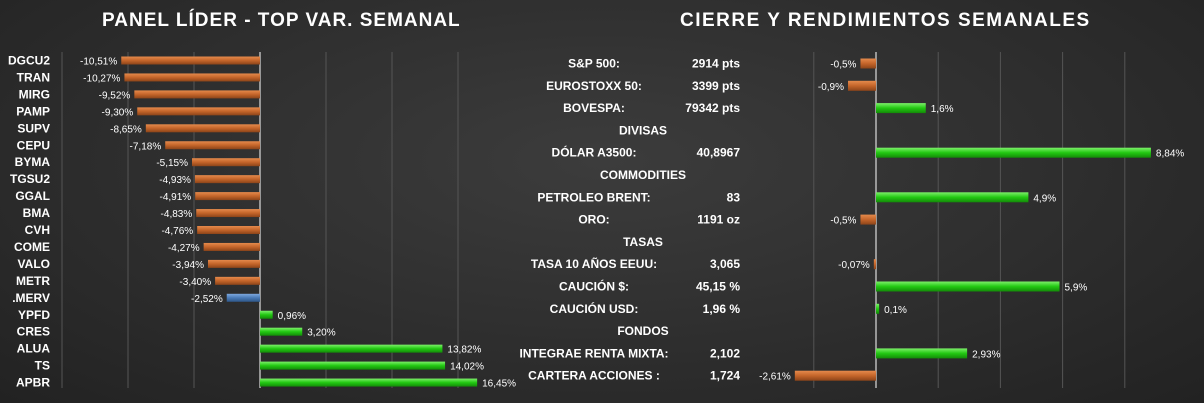  What do you see at coordinates (594, 308) in the screenshot?
I see `row-label: CAUCIÓN USD:` at bounding box center [594, 308].